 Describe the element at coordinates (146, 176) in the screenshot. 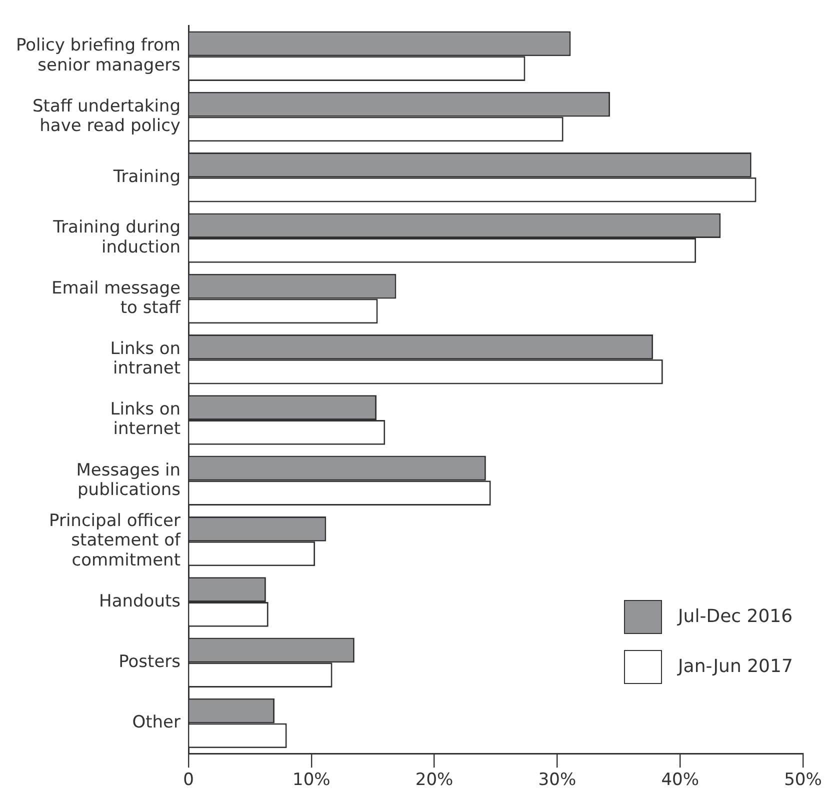

I see `y-tick-label: Training` at that location.